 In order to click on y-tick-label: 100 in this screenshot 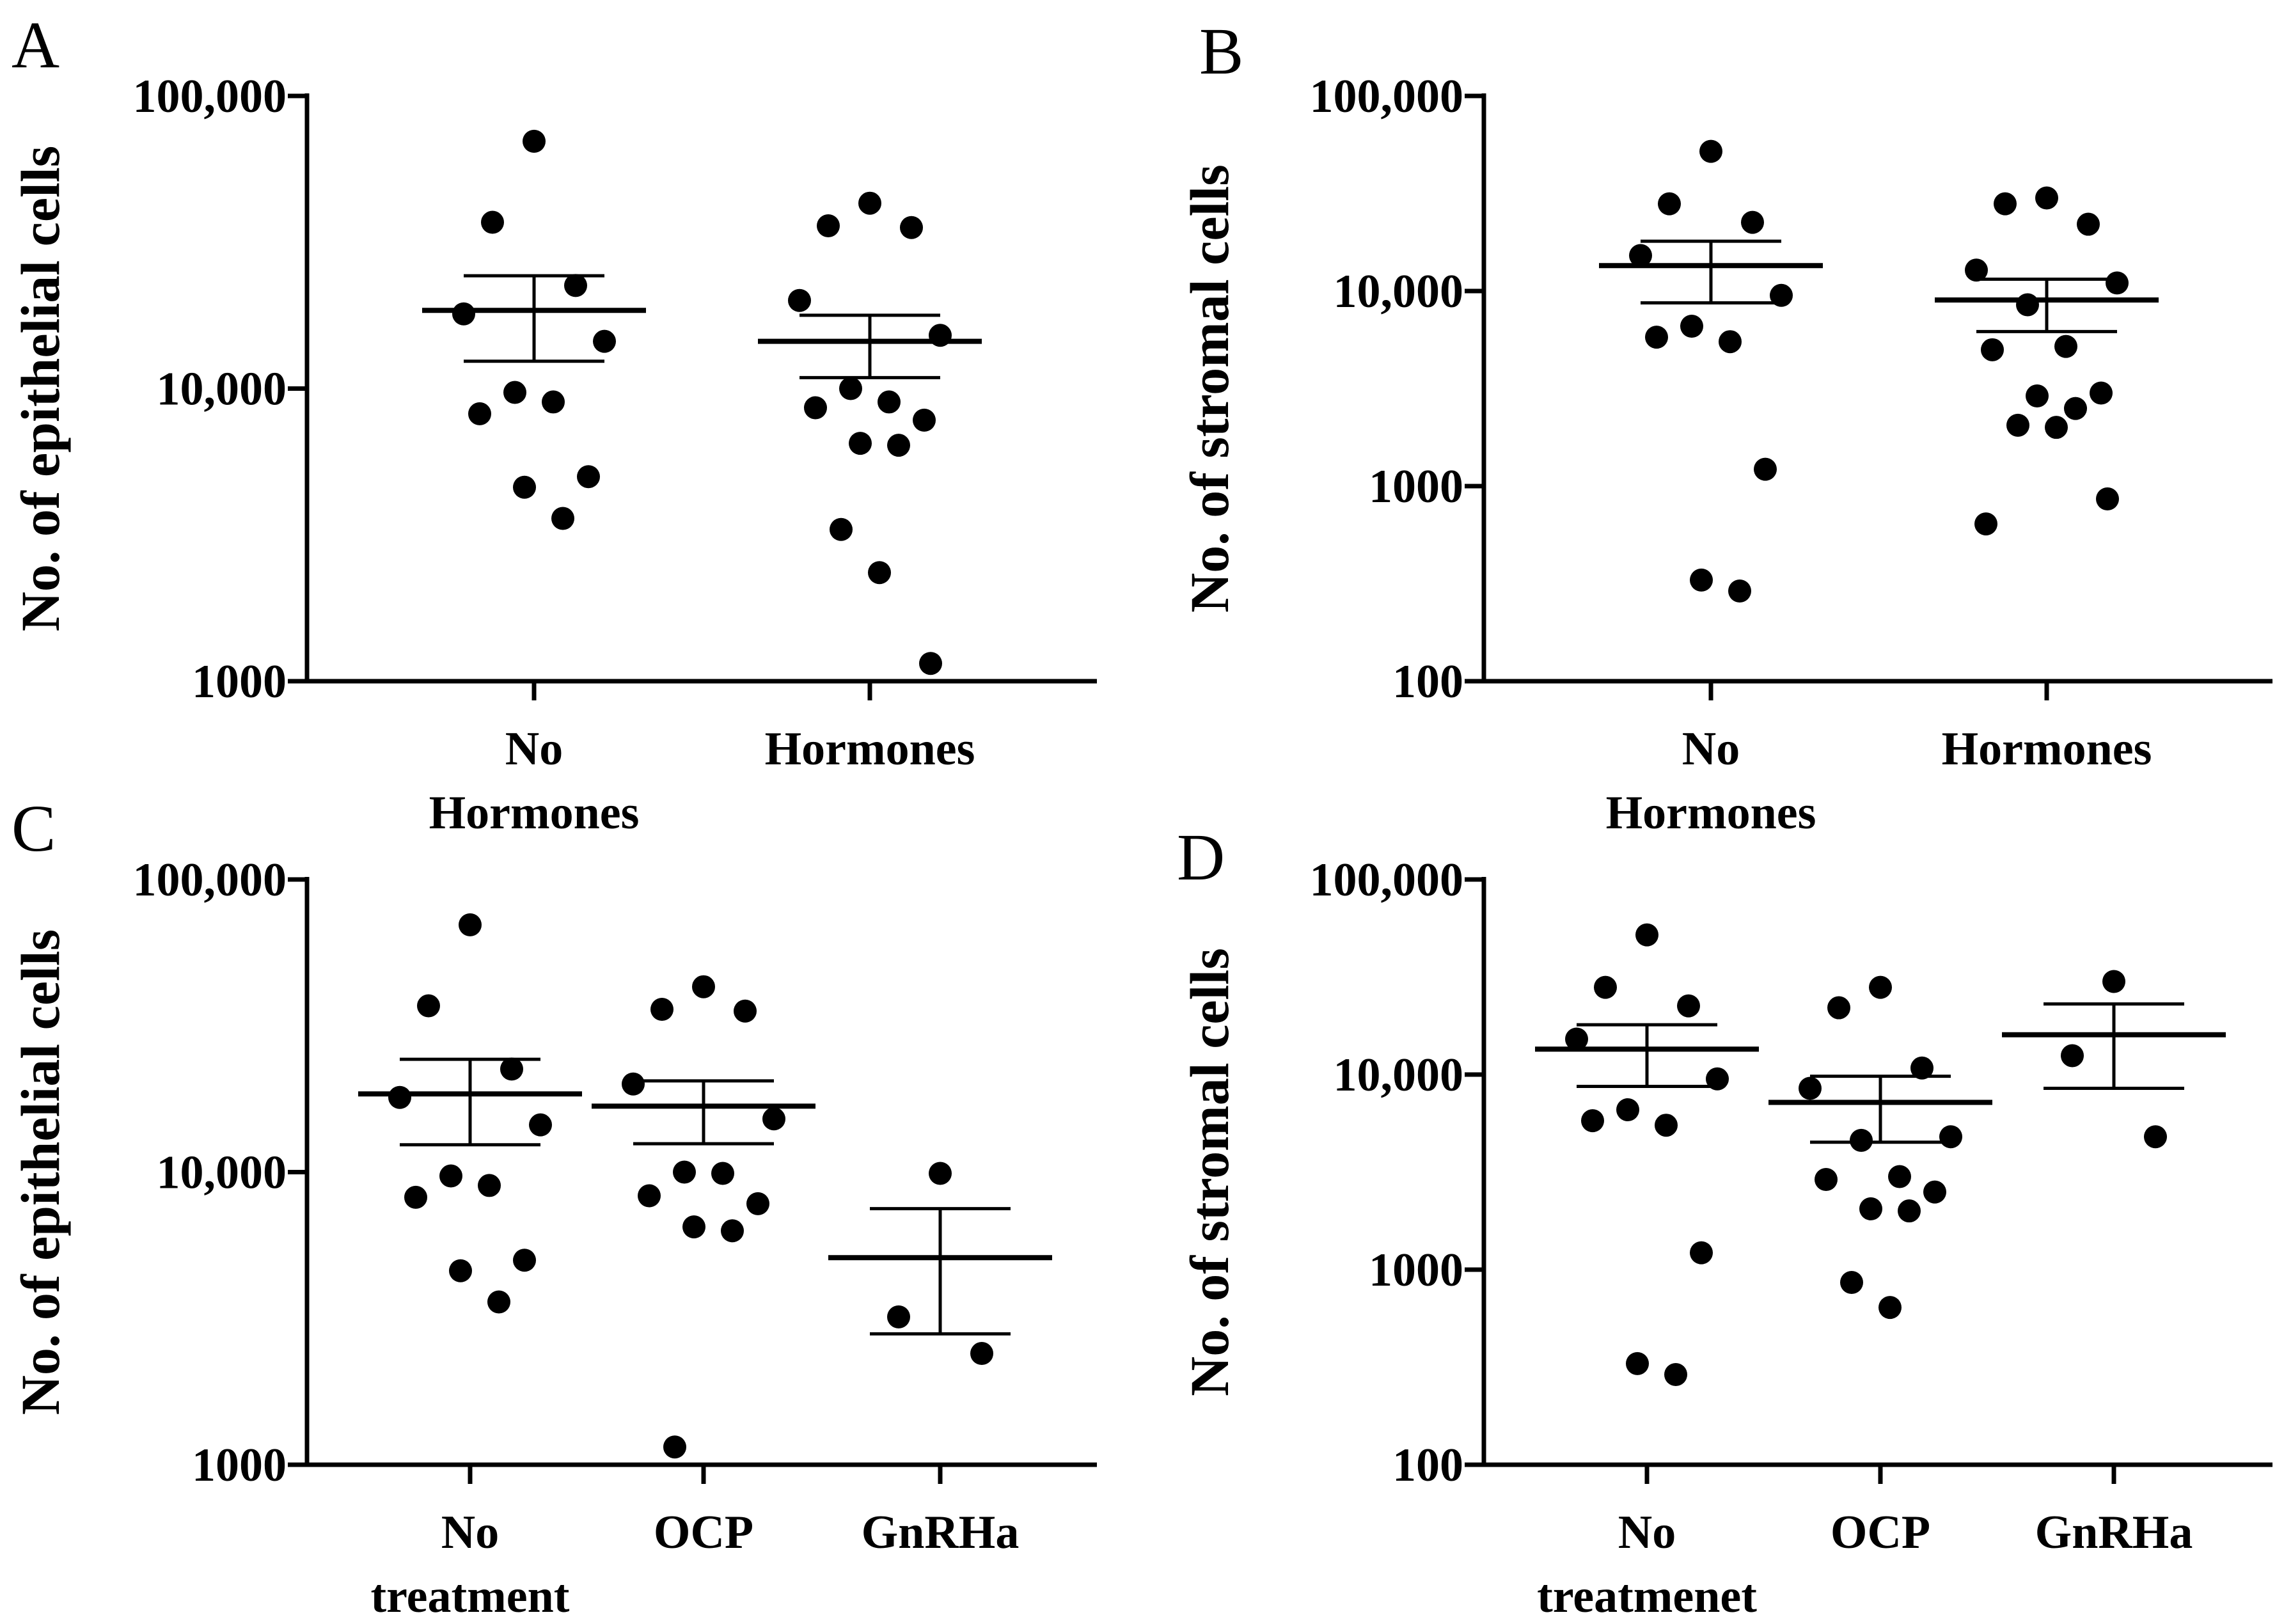, I will do `click(1427, 682)`.